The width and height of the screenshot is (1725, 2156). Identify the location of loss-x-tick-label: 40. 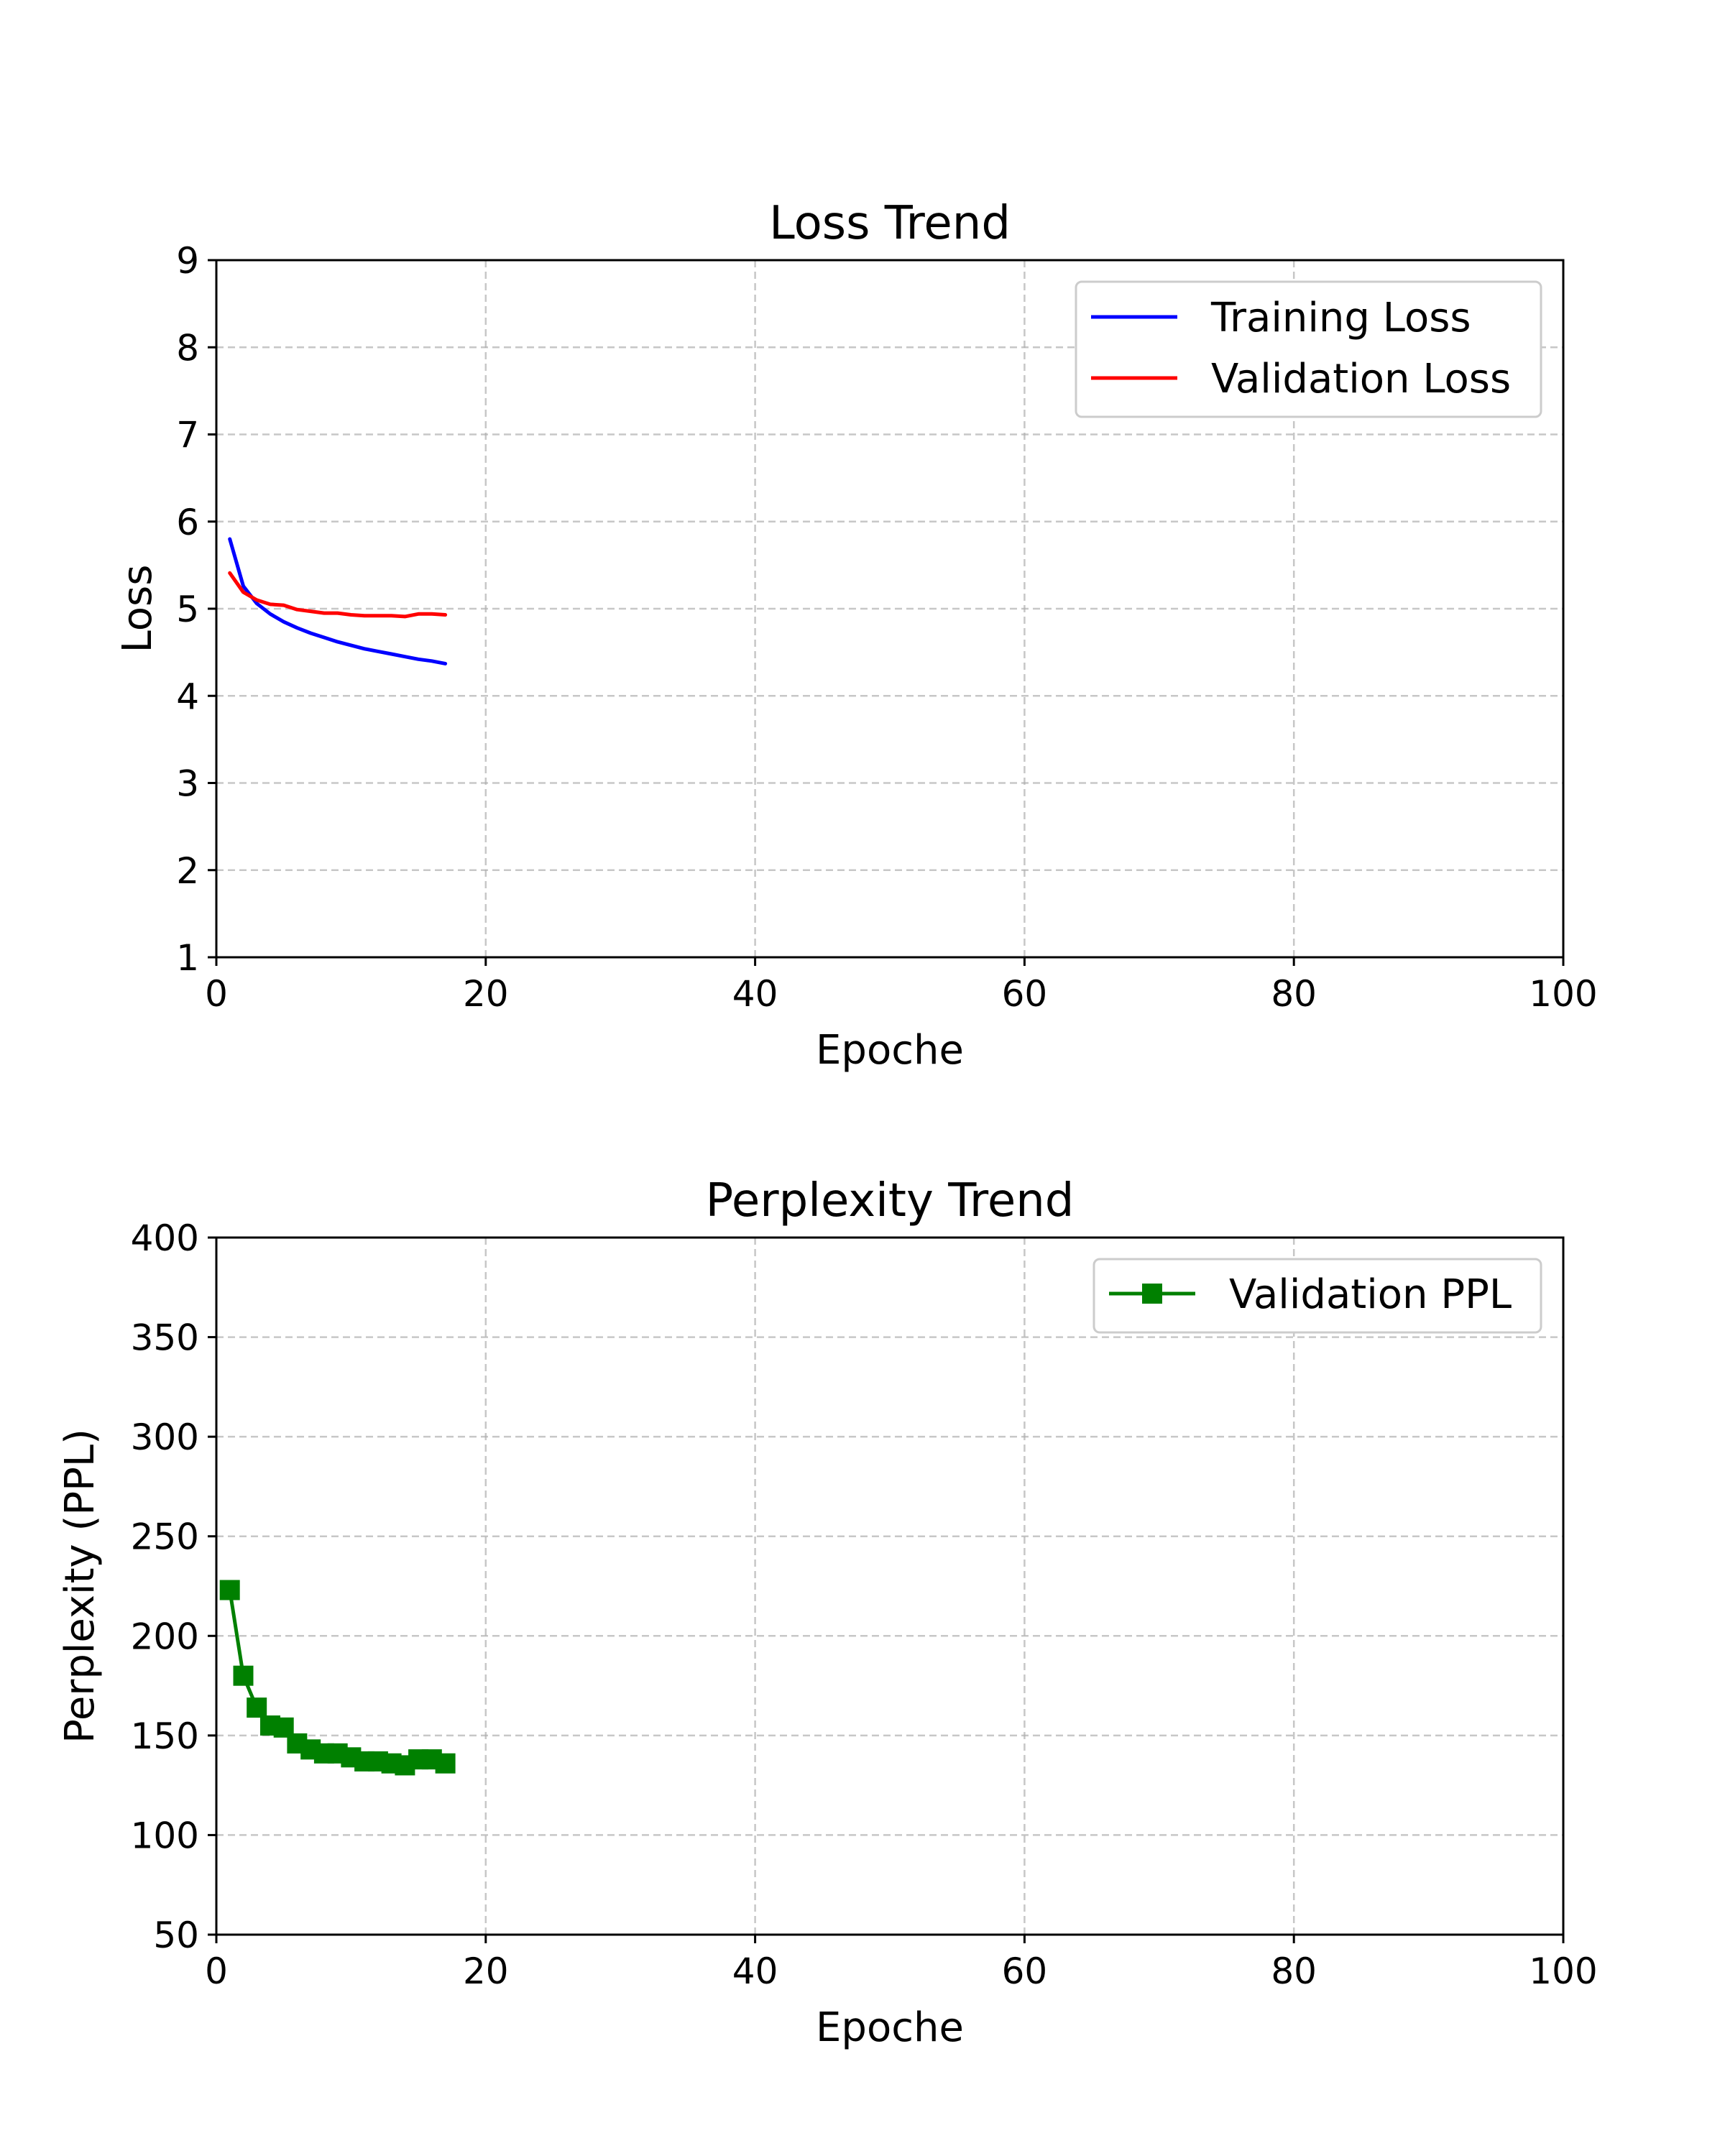
(755, 994).